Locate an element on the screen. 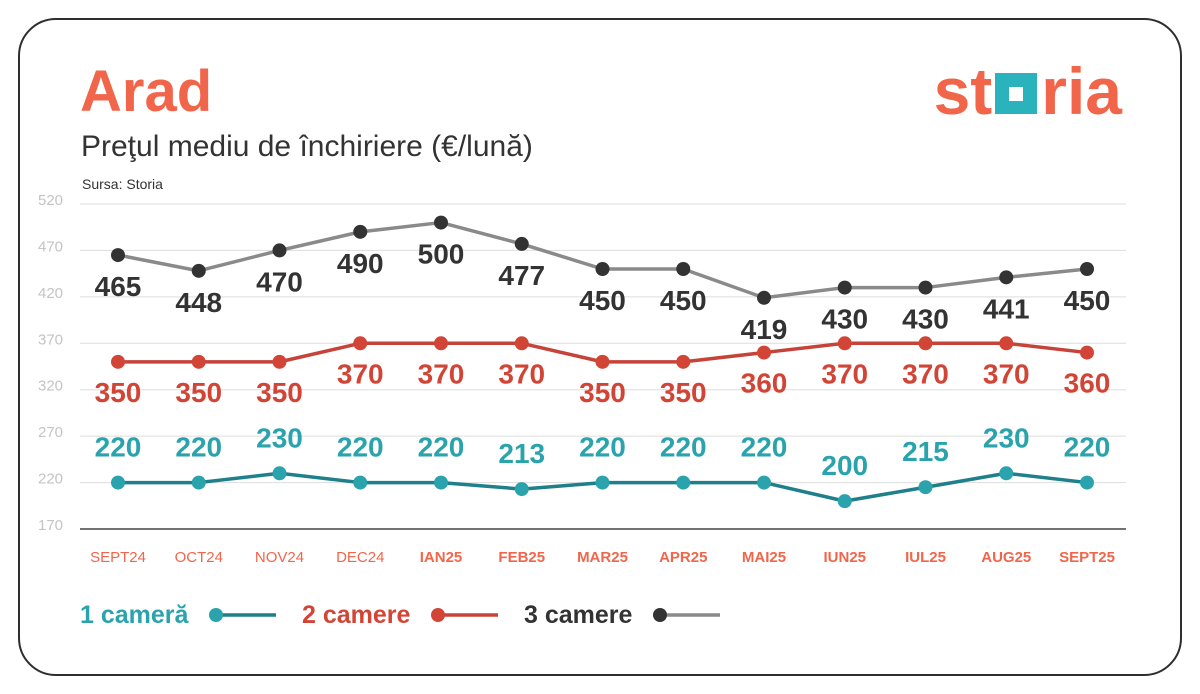  legend-item-3-camere: 3 camere is located at coordinates (623, 615).